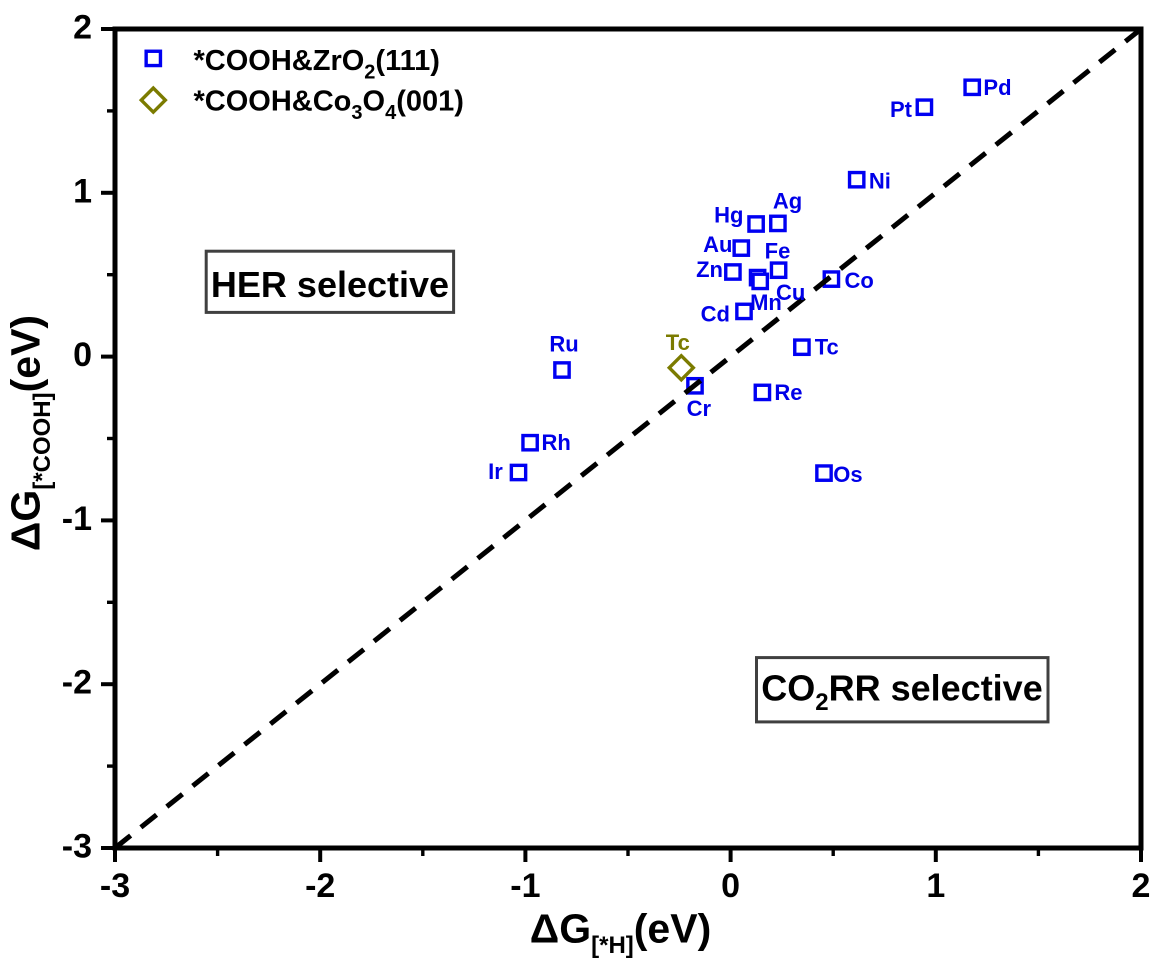 Image resolution: width=1161 pixels, height=964 pixels. What do you see at coordinates (790, 292) in the screenshot?
I see `svg-text: Cu` at bounding box center [790, 292].